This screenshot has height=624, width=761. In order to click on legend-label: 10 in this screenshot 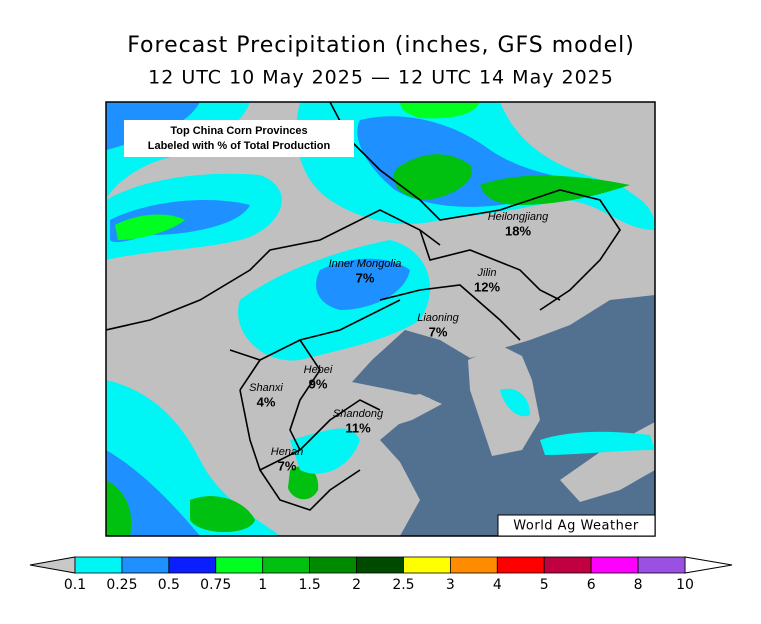, I will do `click(685, 585)`.